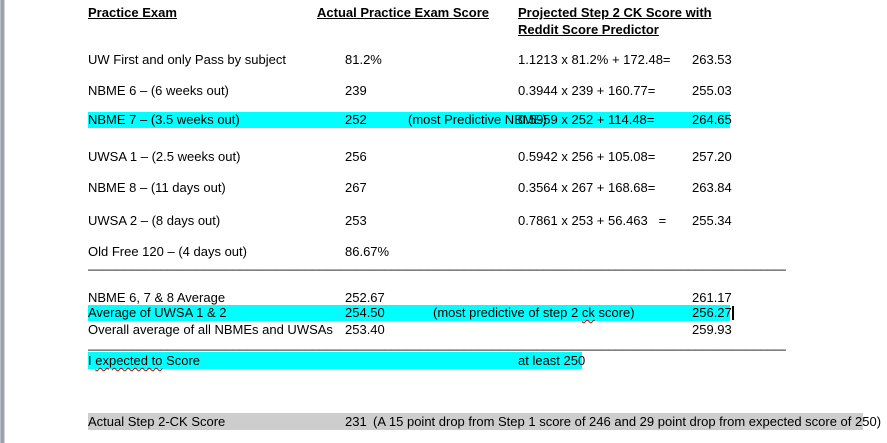 The width and height of the screenshot is (887, 443). I want to click on table-row: Old Free 120 – (4 days out) 86.67%, so click(443, 252).